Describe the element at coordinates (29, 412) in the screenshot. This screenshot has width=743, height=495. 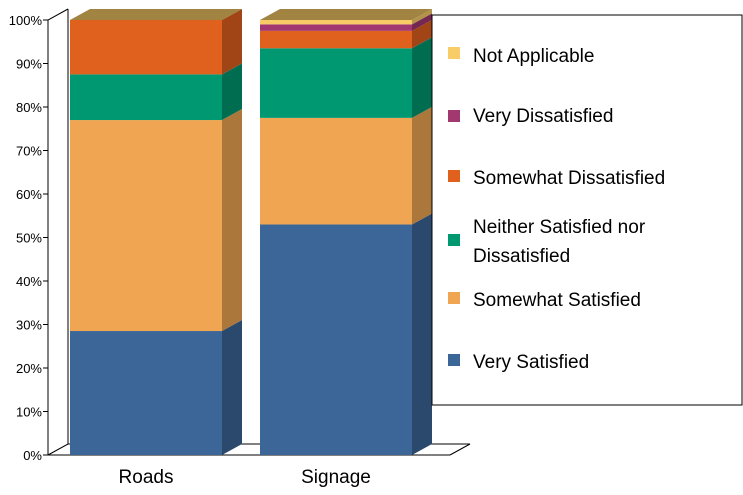
I see `y-tick-label: 10%` at that location.